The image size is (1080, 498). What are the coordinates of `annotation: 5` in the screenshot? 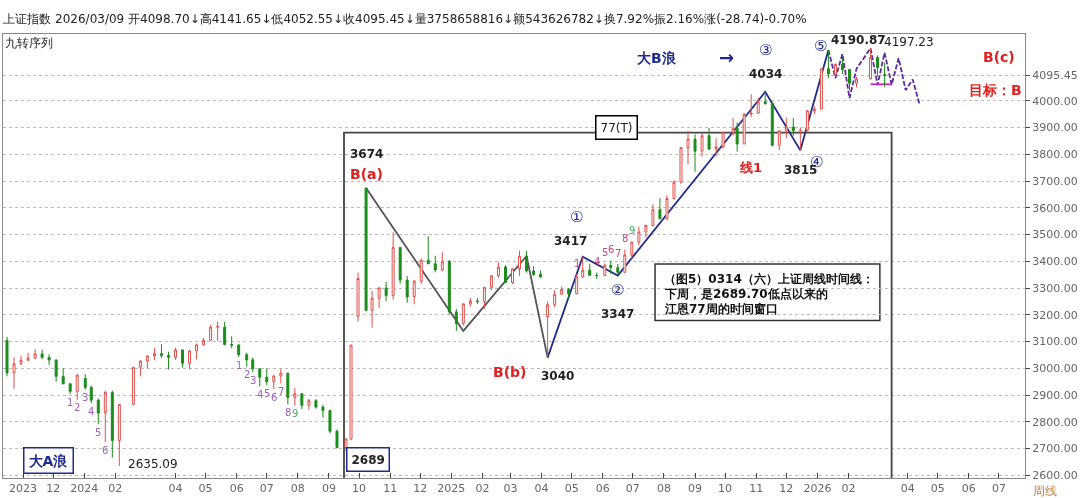 It's located at (98, 432).